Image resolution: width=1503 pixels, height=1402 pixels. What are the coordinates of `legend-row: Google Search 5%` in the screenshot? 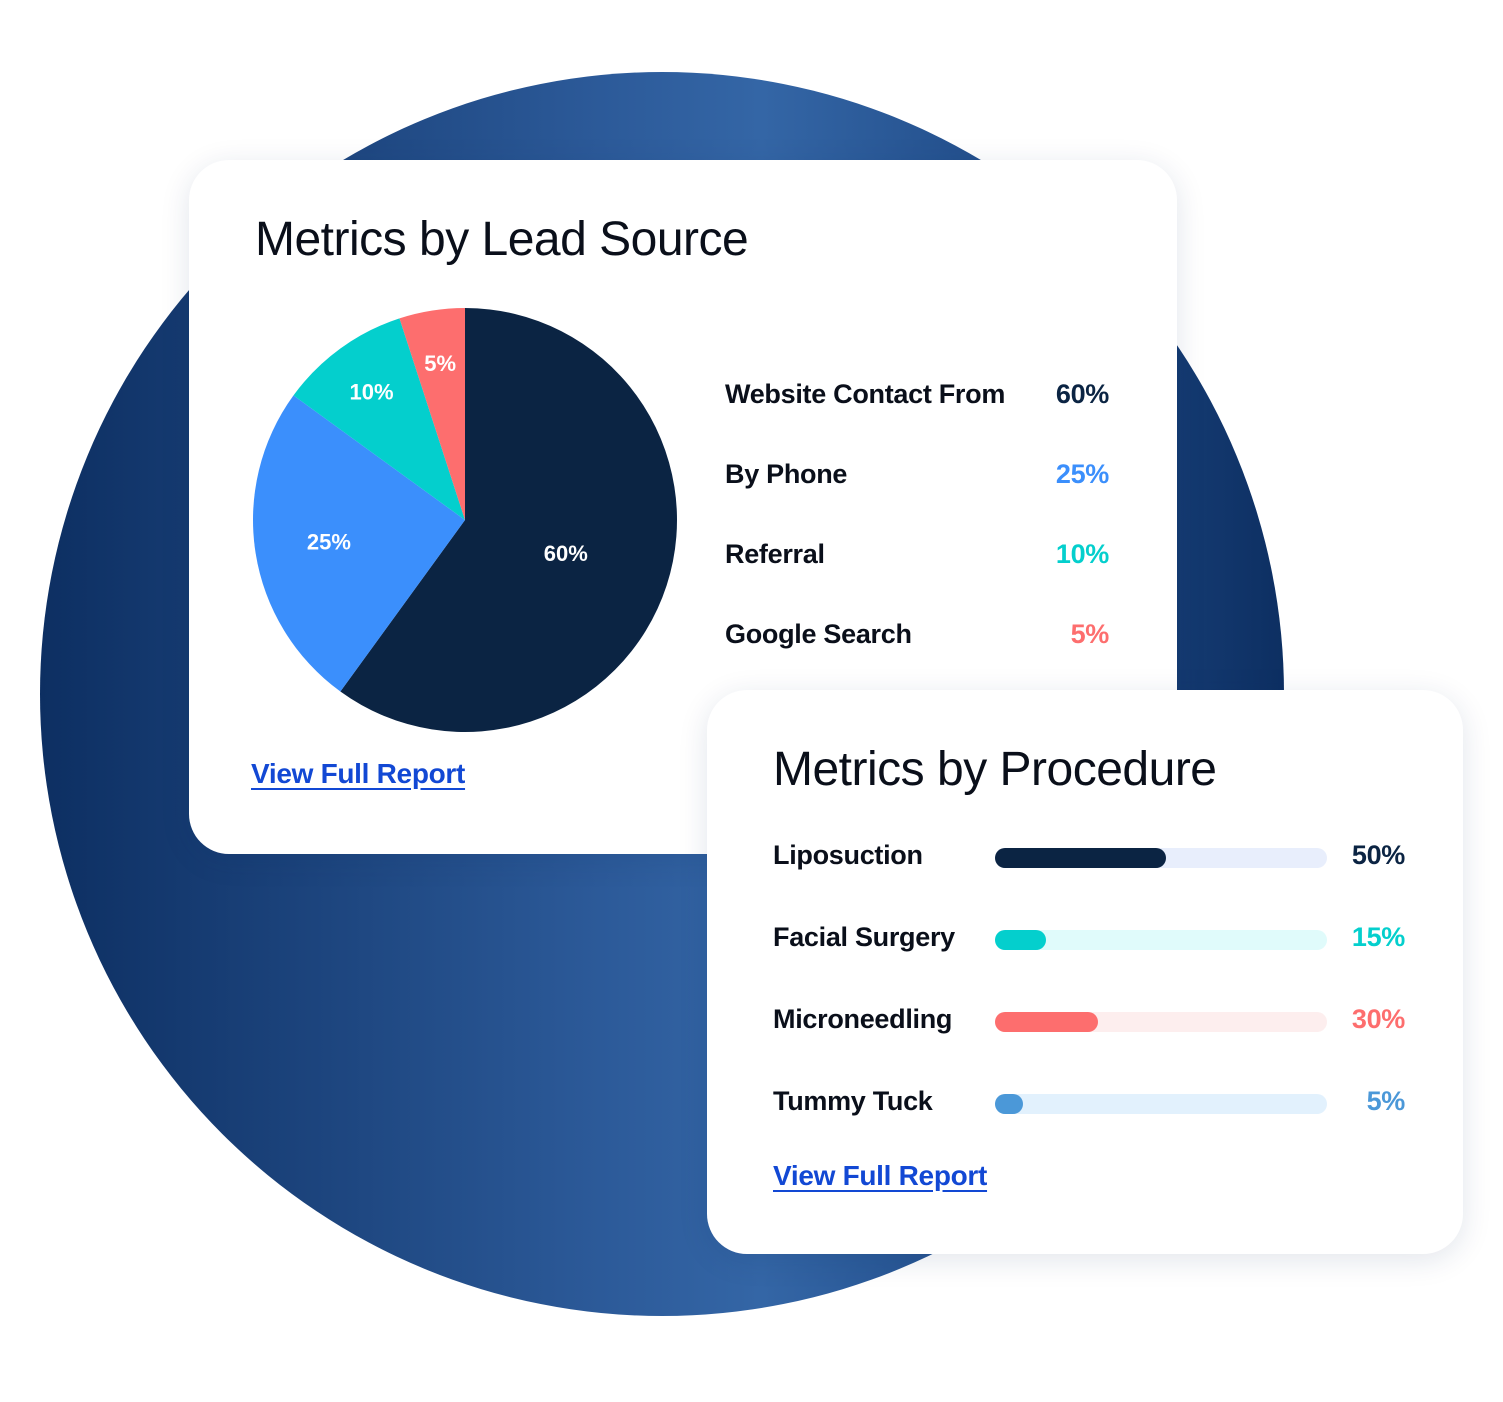 It's located at (917, 634).